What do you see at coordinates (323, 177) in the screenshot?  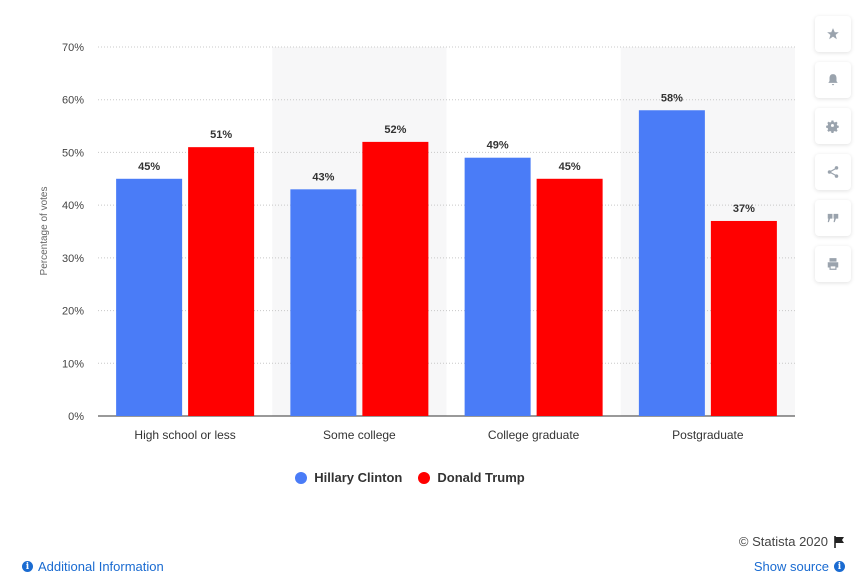 I see `data-label: 43%` at bounding box center [323, 177].